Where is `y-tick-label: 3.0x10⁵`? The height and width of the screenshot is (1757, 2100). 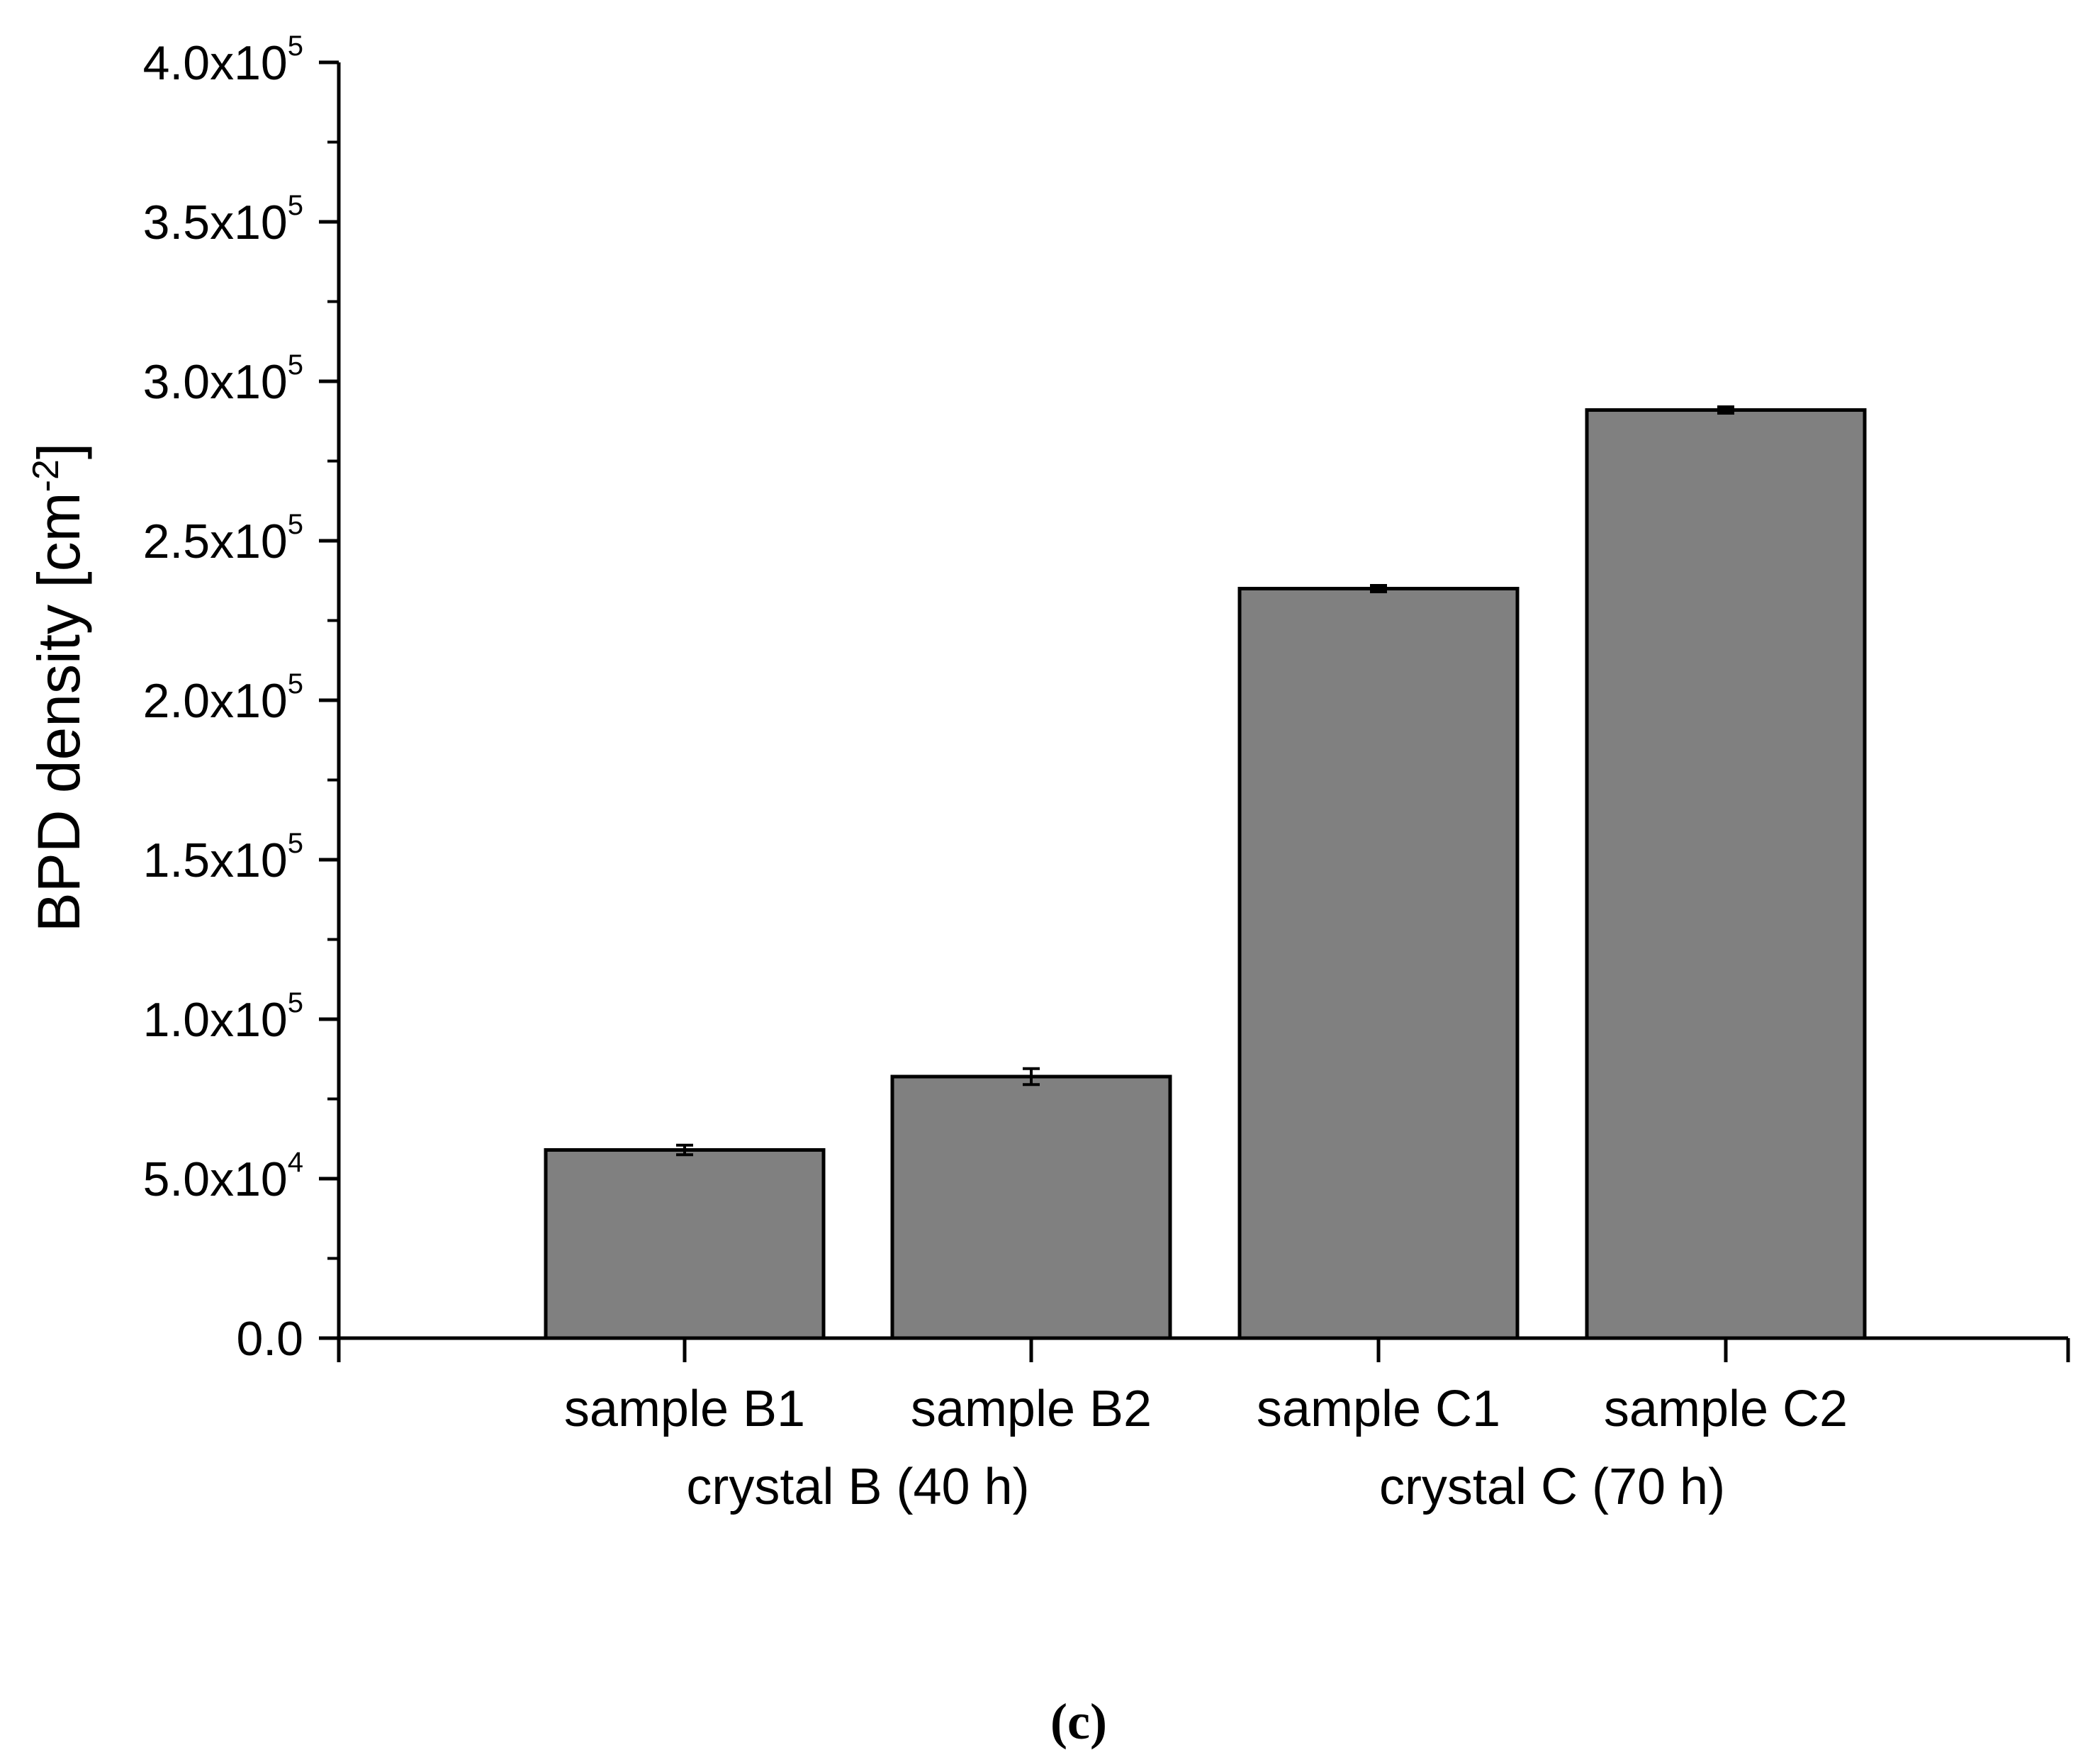 y-tick-label: 3.0x10⁵ is located at coordinates (223, 379).